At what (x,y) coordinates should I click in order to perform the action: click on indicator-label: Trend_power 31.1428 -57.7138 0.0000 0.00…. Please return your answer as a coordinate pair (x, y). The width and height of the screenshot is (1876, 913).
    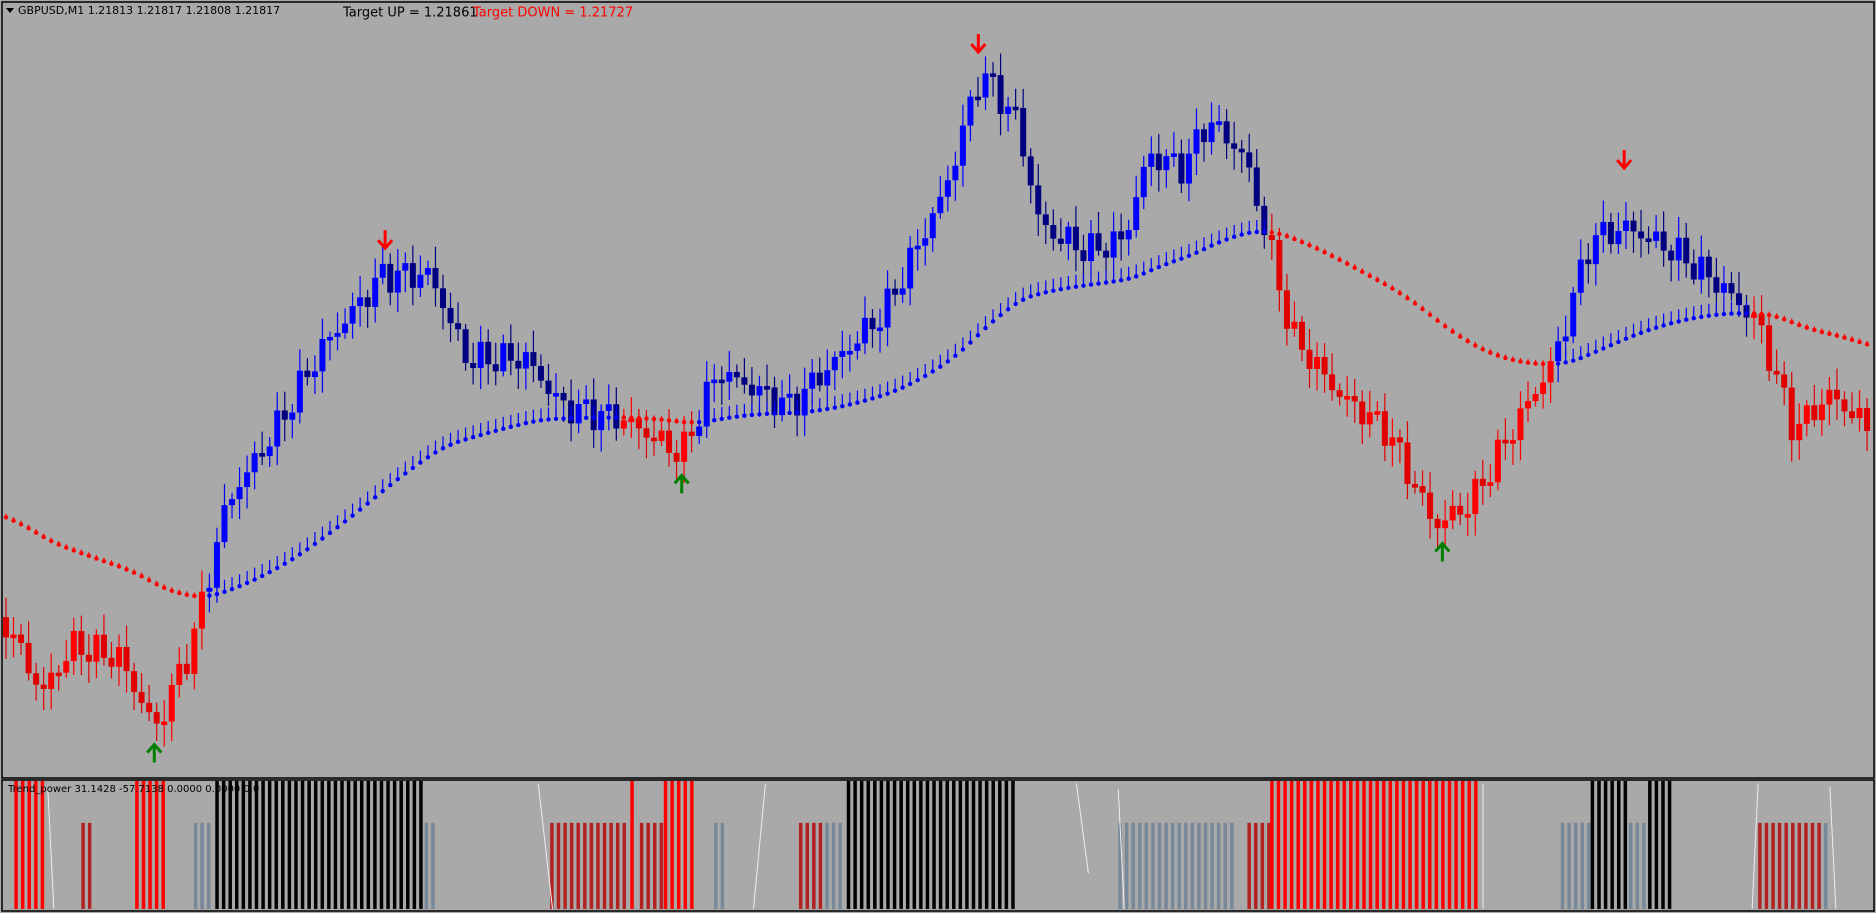
    Looking at the image, I should click on (133, 789).